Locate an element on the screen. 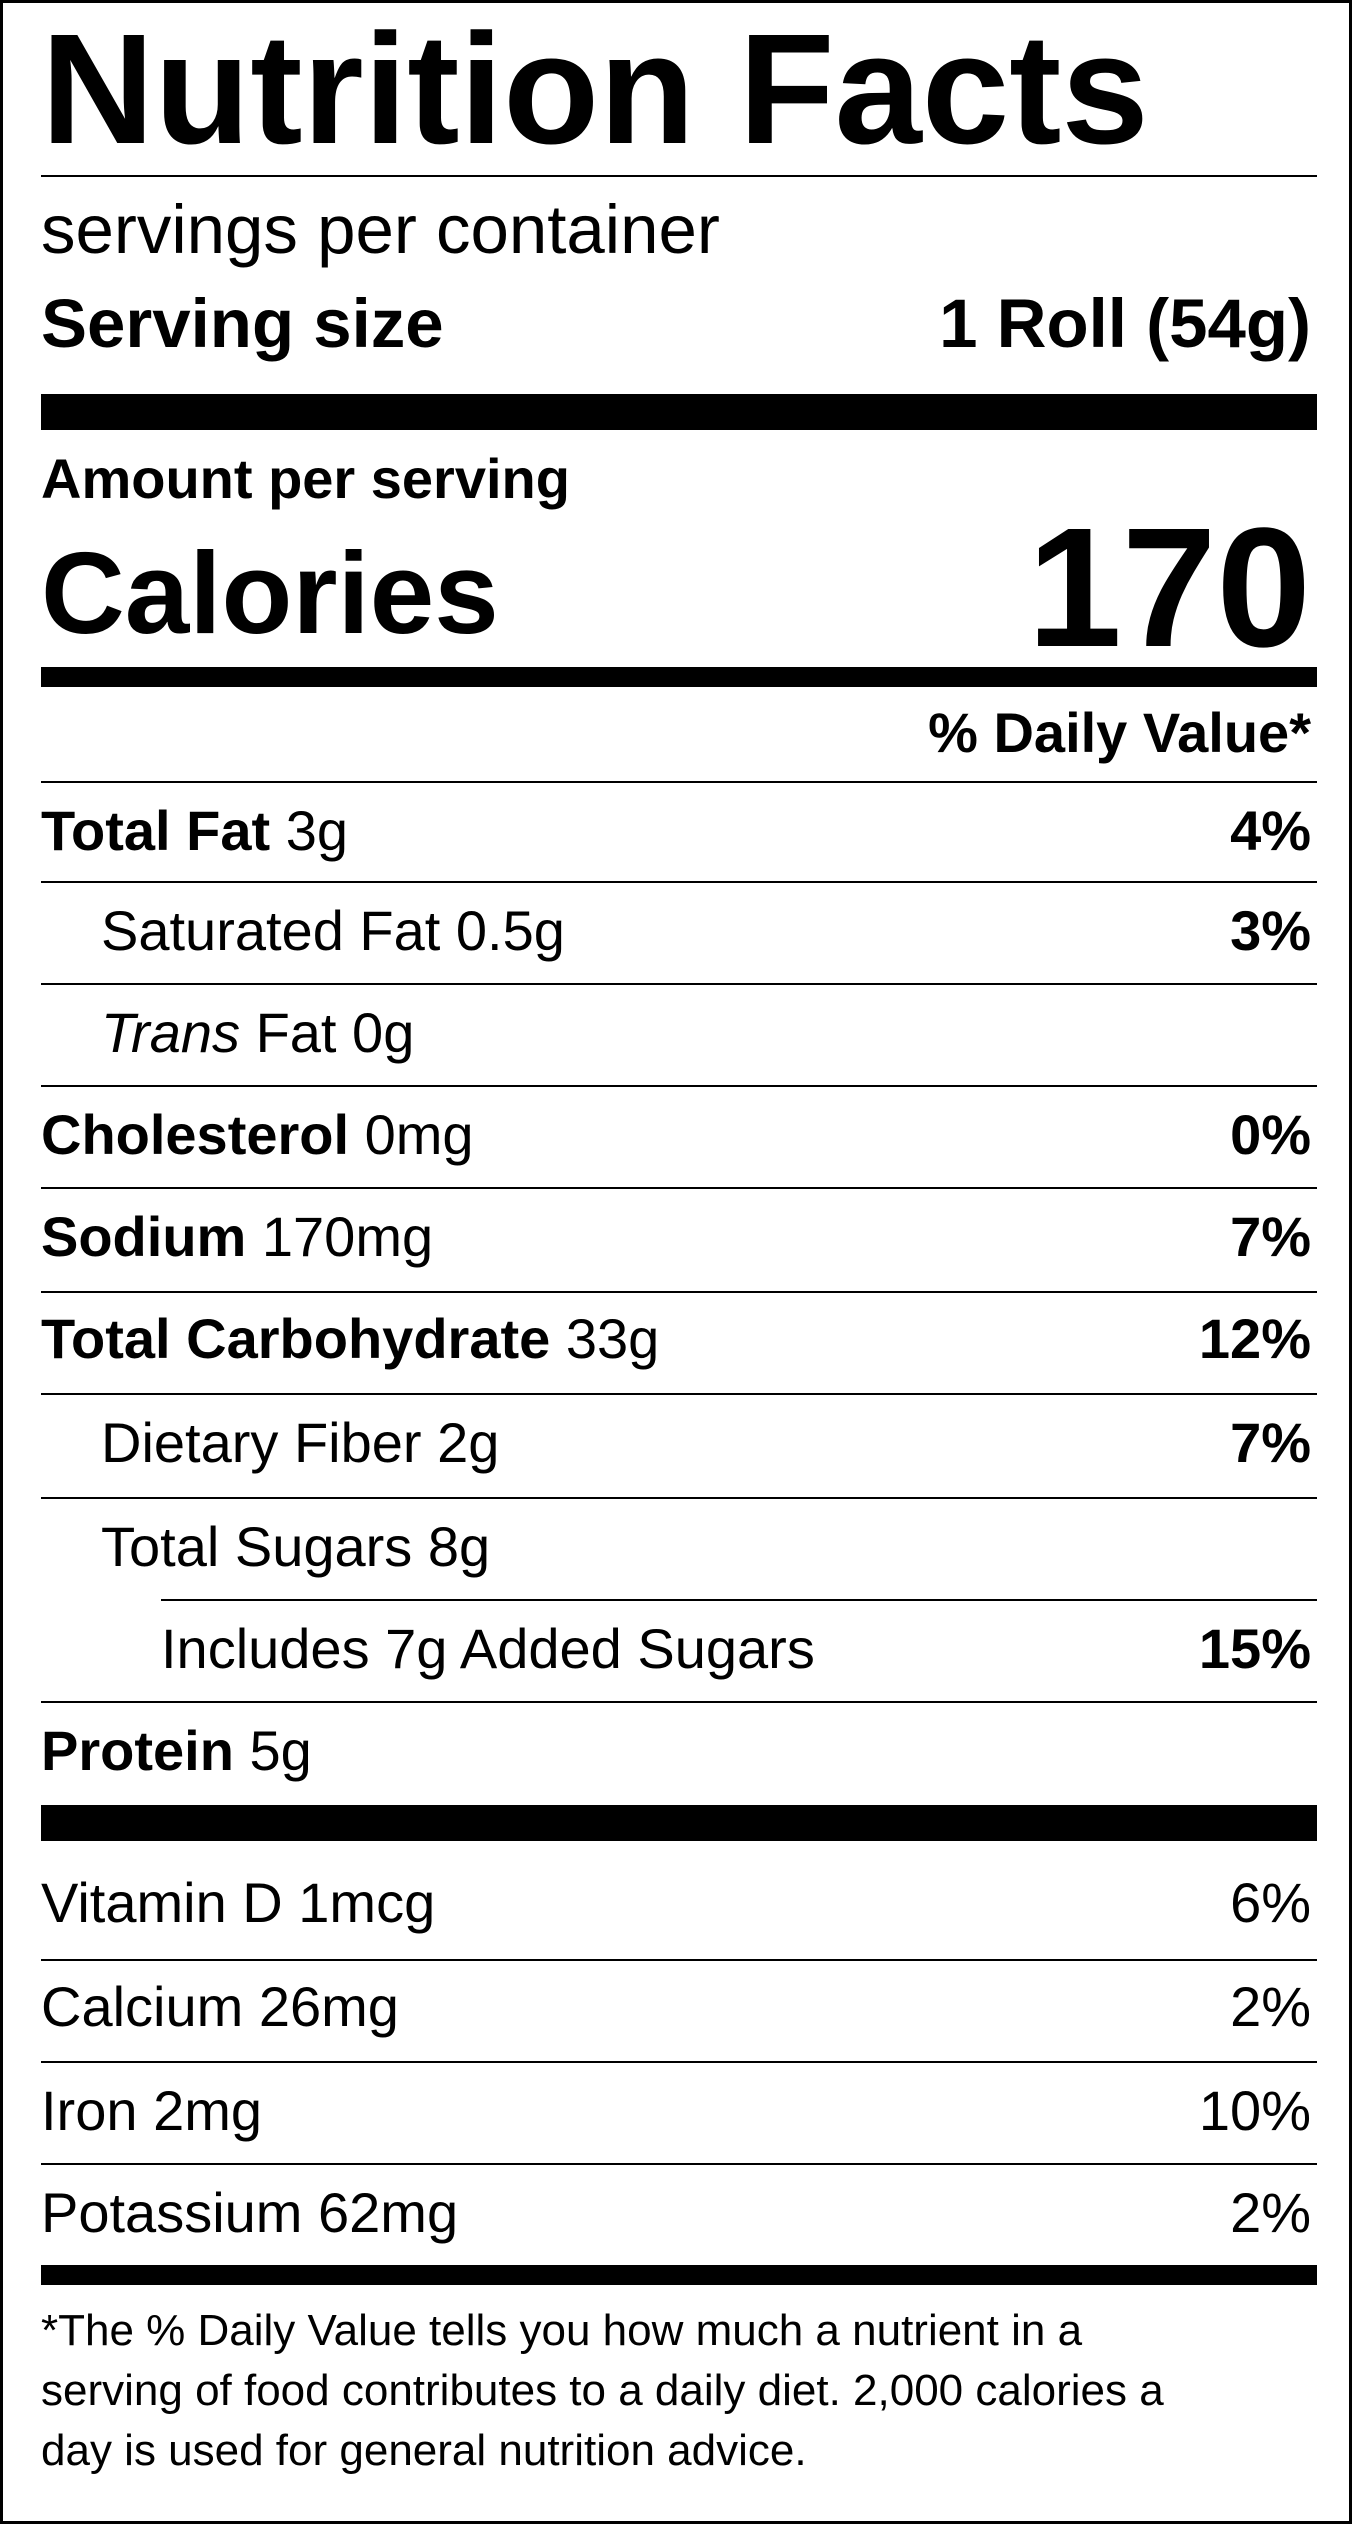 The height and width of the screenshot is (2524, 1352). calories-value: 170 is located at coordinates (1169, 588).